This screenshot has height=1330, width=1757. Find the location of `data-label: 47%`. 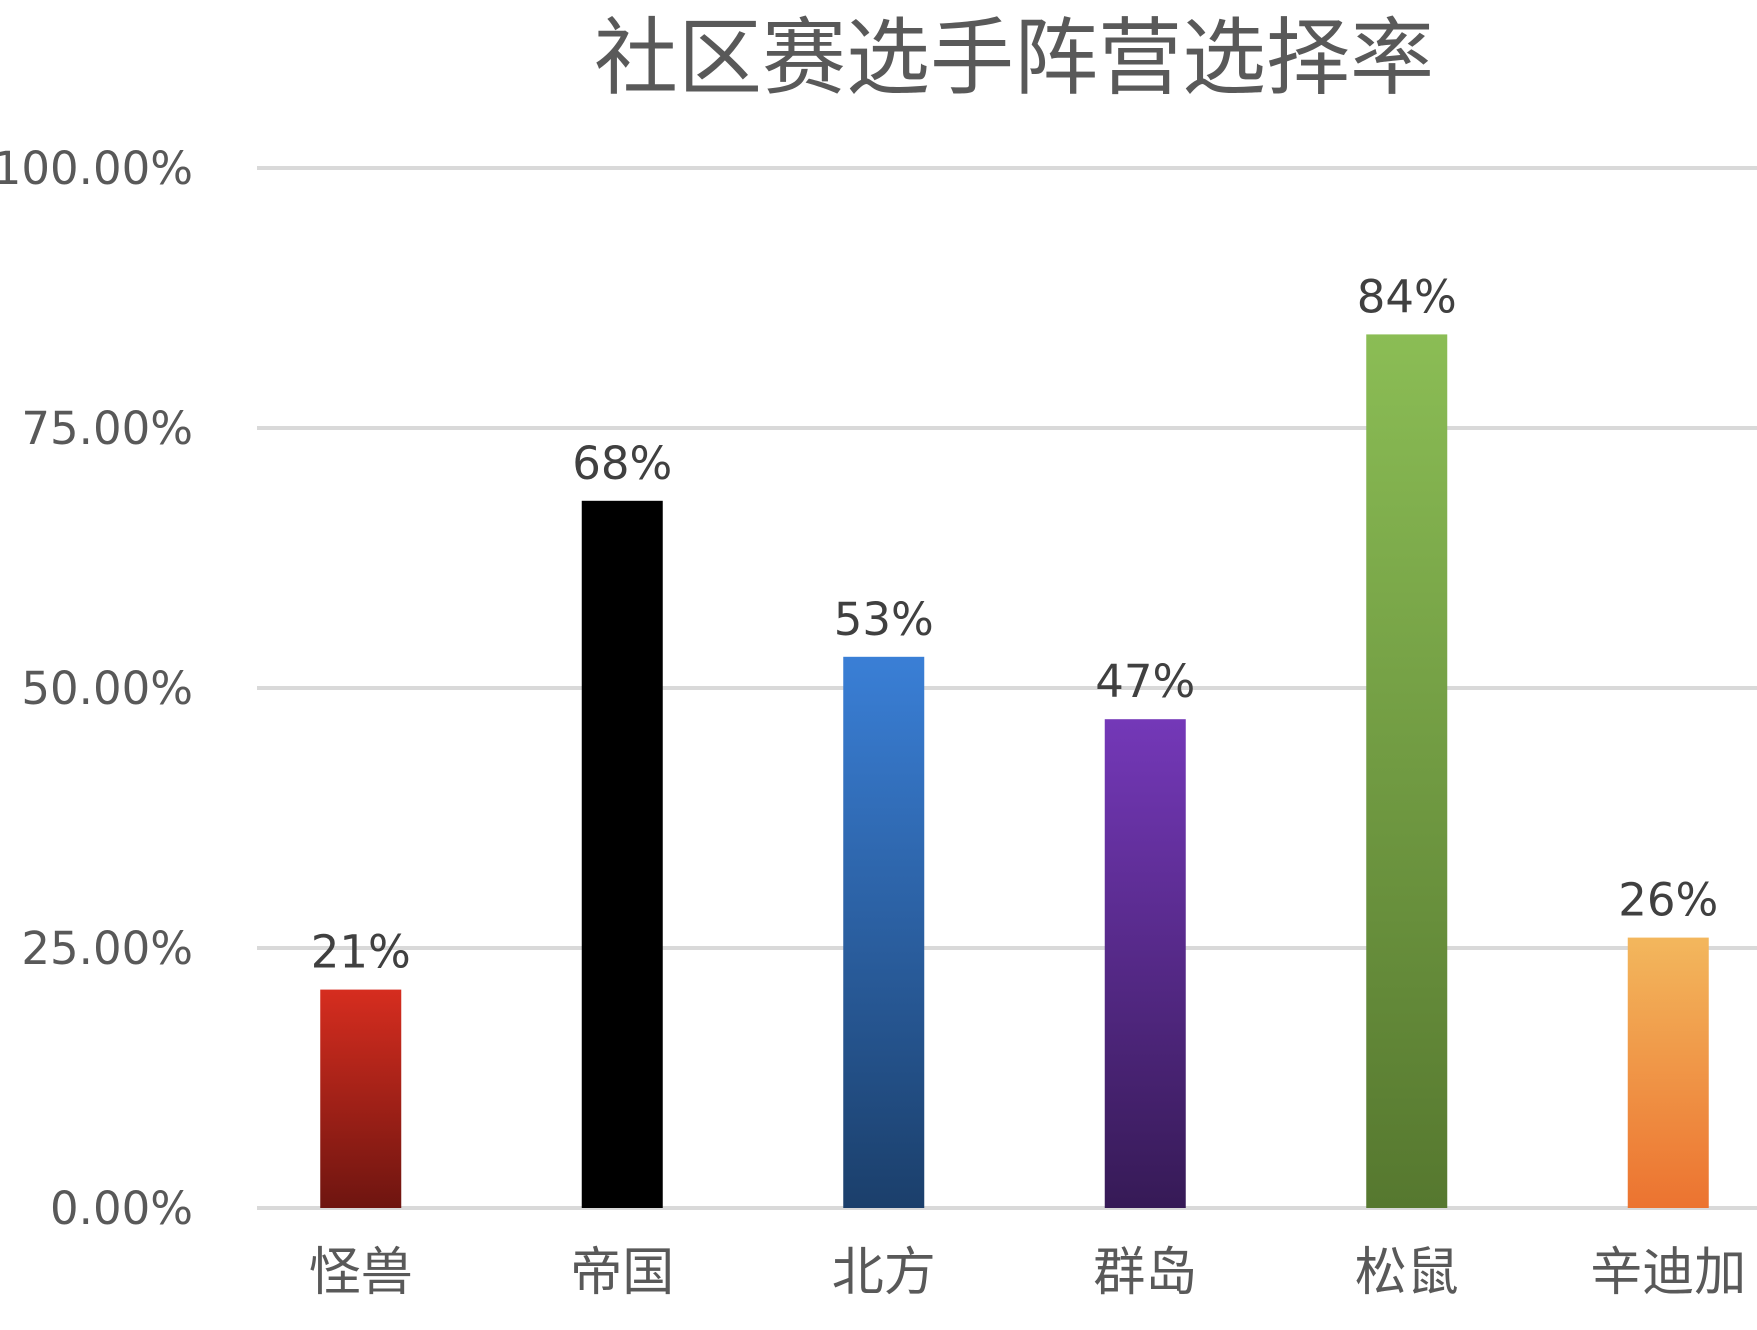

data-label: 47% is located at coordinates (1145, 681).